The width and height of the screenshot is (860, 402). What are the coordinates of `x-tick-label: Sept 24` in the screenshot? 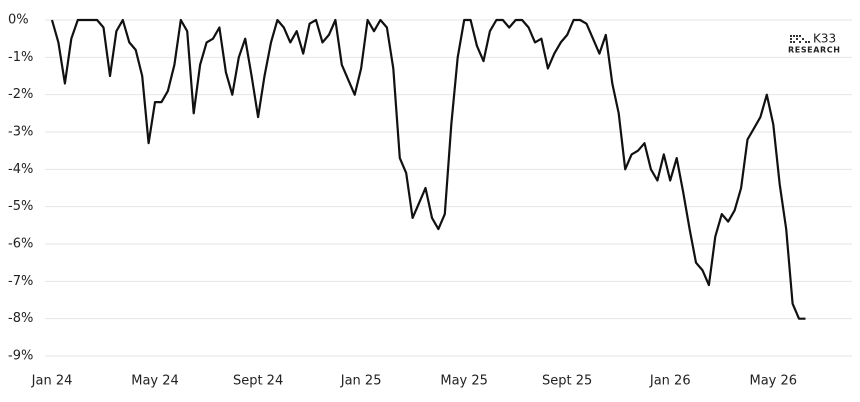 It's located at (258, 381).